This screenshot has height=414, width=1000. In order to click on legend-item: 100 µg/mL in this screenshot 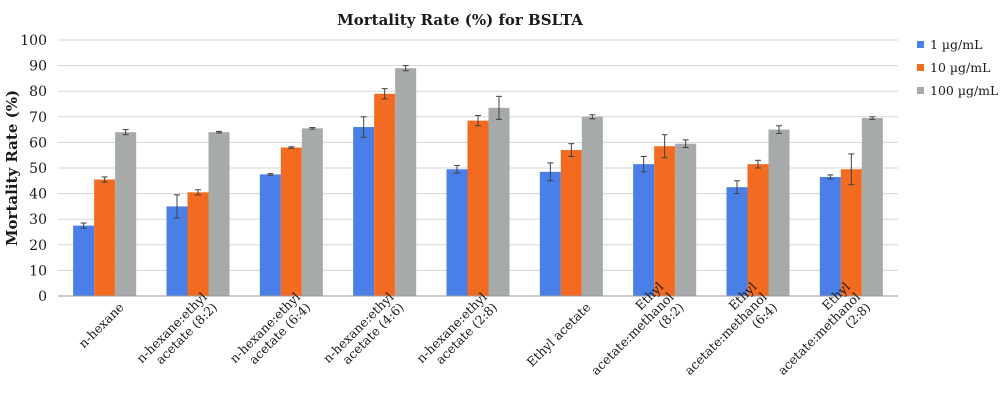, I will do `click(957, 90)`.